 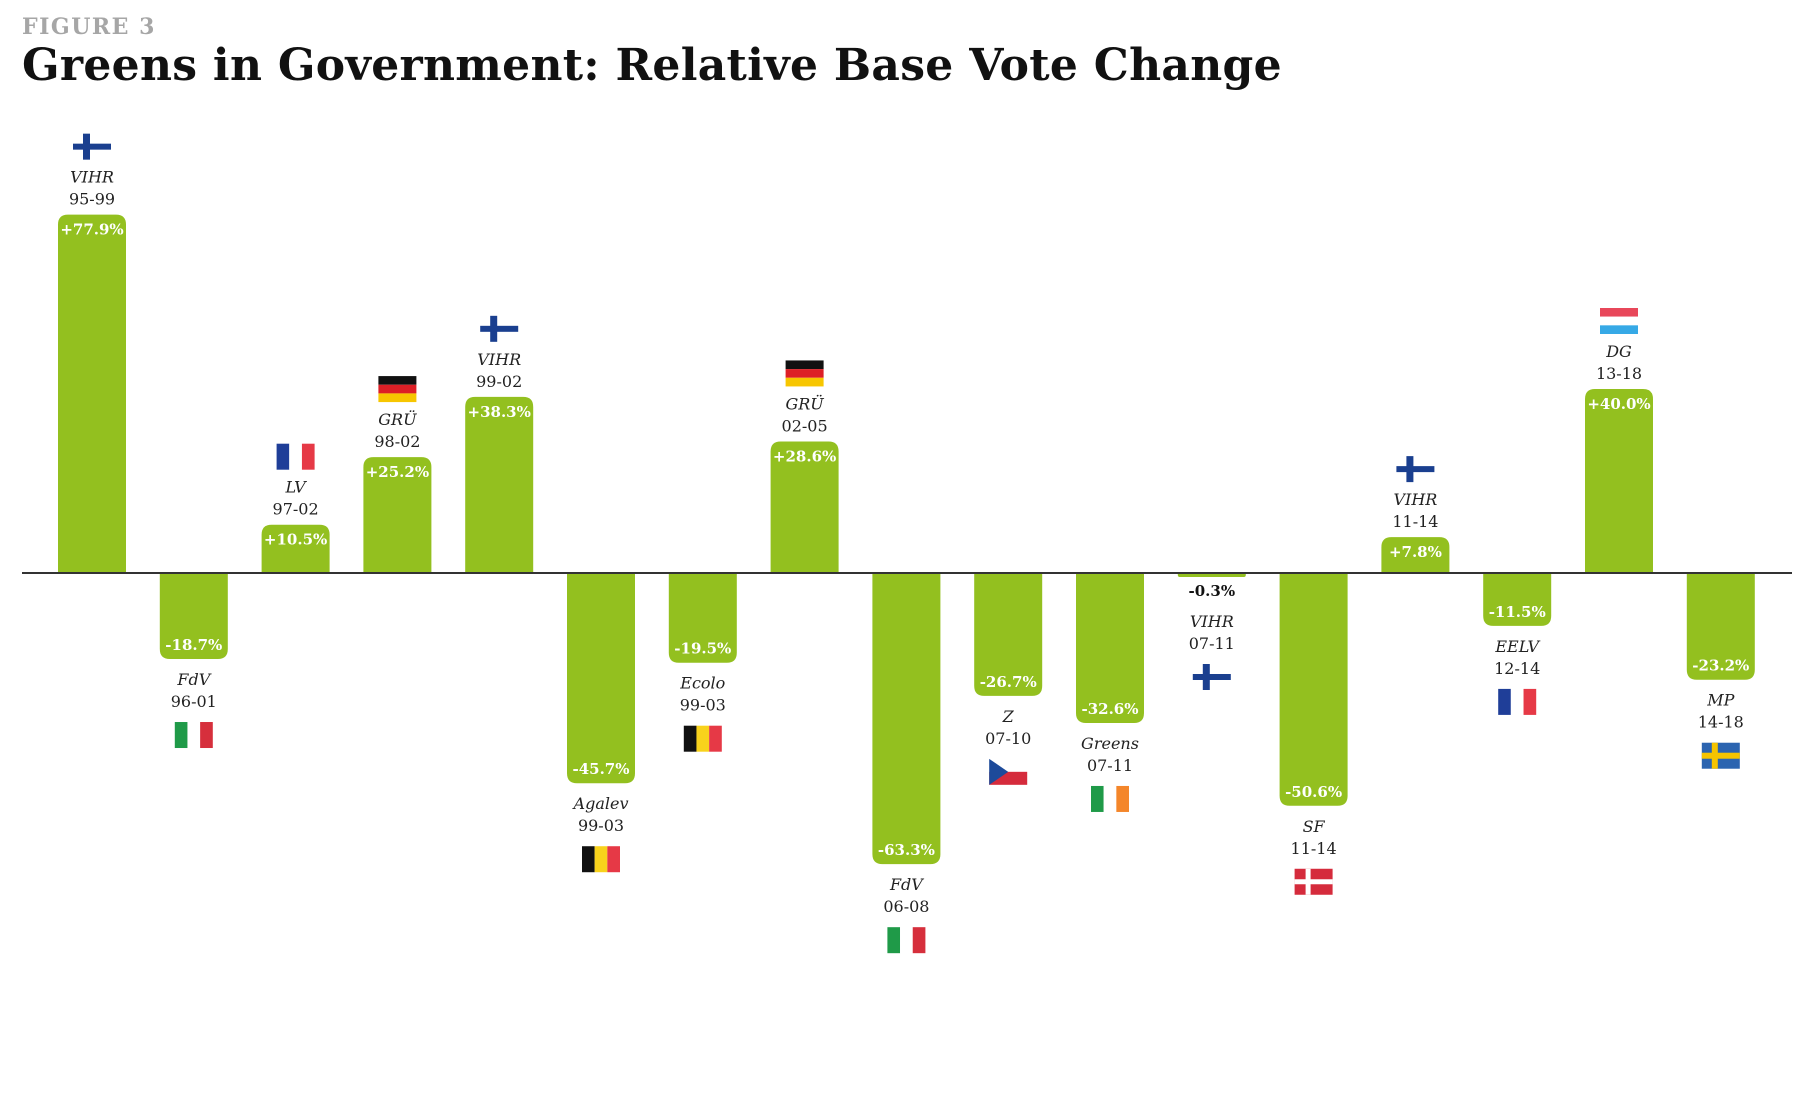 I want to click on figure-label: FIGURE 3, so click(x=89, y=27).